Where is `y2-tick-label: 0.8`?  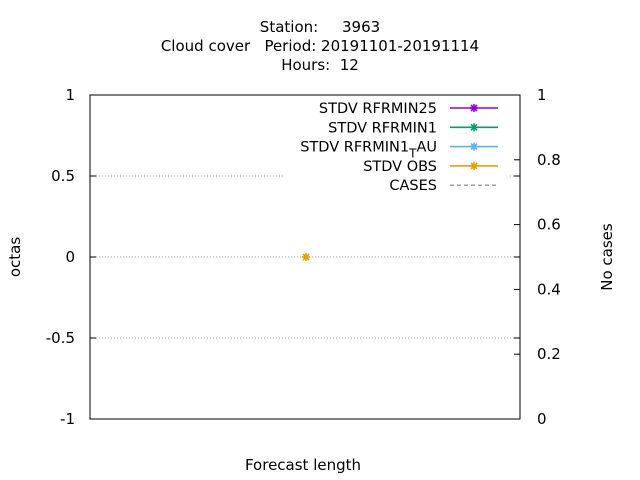 y2-tick-label: 0.8 is located at coordinates (549, 160).